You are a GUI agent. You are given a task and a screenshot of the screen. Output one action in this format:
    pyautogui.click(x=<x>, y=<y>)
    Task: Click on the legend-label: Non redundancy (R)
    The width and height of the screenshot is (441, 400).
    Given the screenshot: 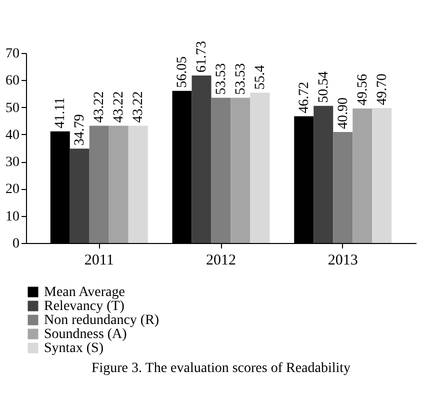 What is the action you would take?
    pyautogui.click(x=102, y=320)
    